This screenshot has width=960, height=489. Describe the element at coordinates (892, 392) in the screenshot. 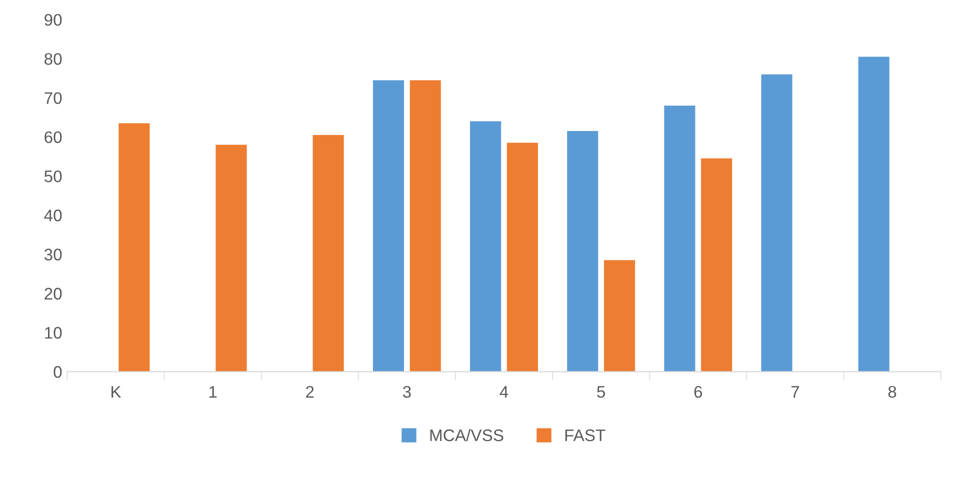

I see `x-tick-label: 8` at that location.